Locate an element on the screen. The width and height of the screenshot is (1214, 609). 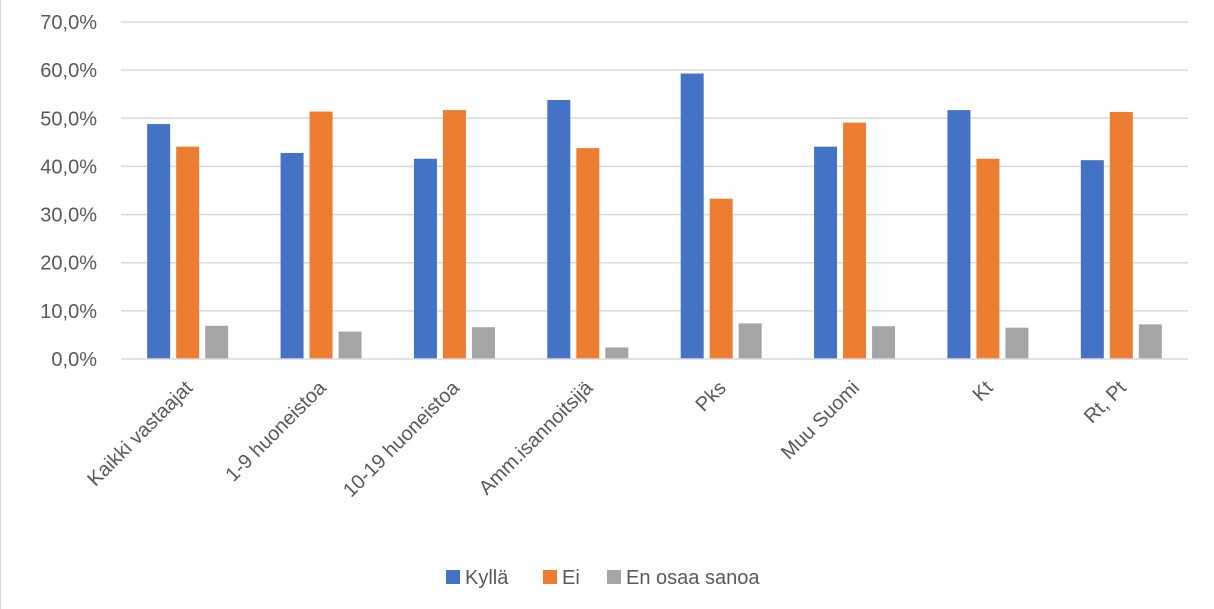
bar-kyll--2 is located at coordinates (425, 258).